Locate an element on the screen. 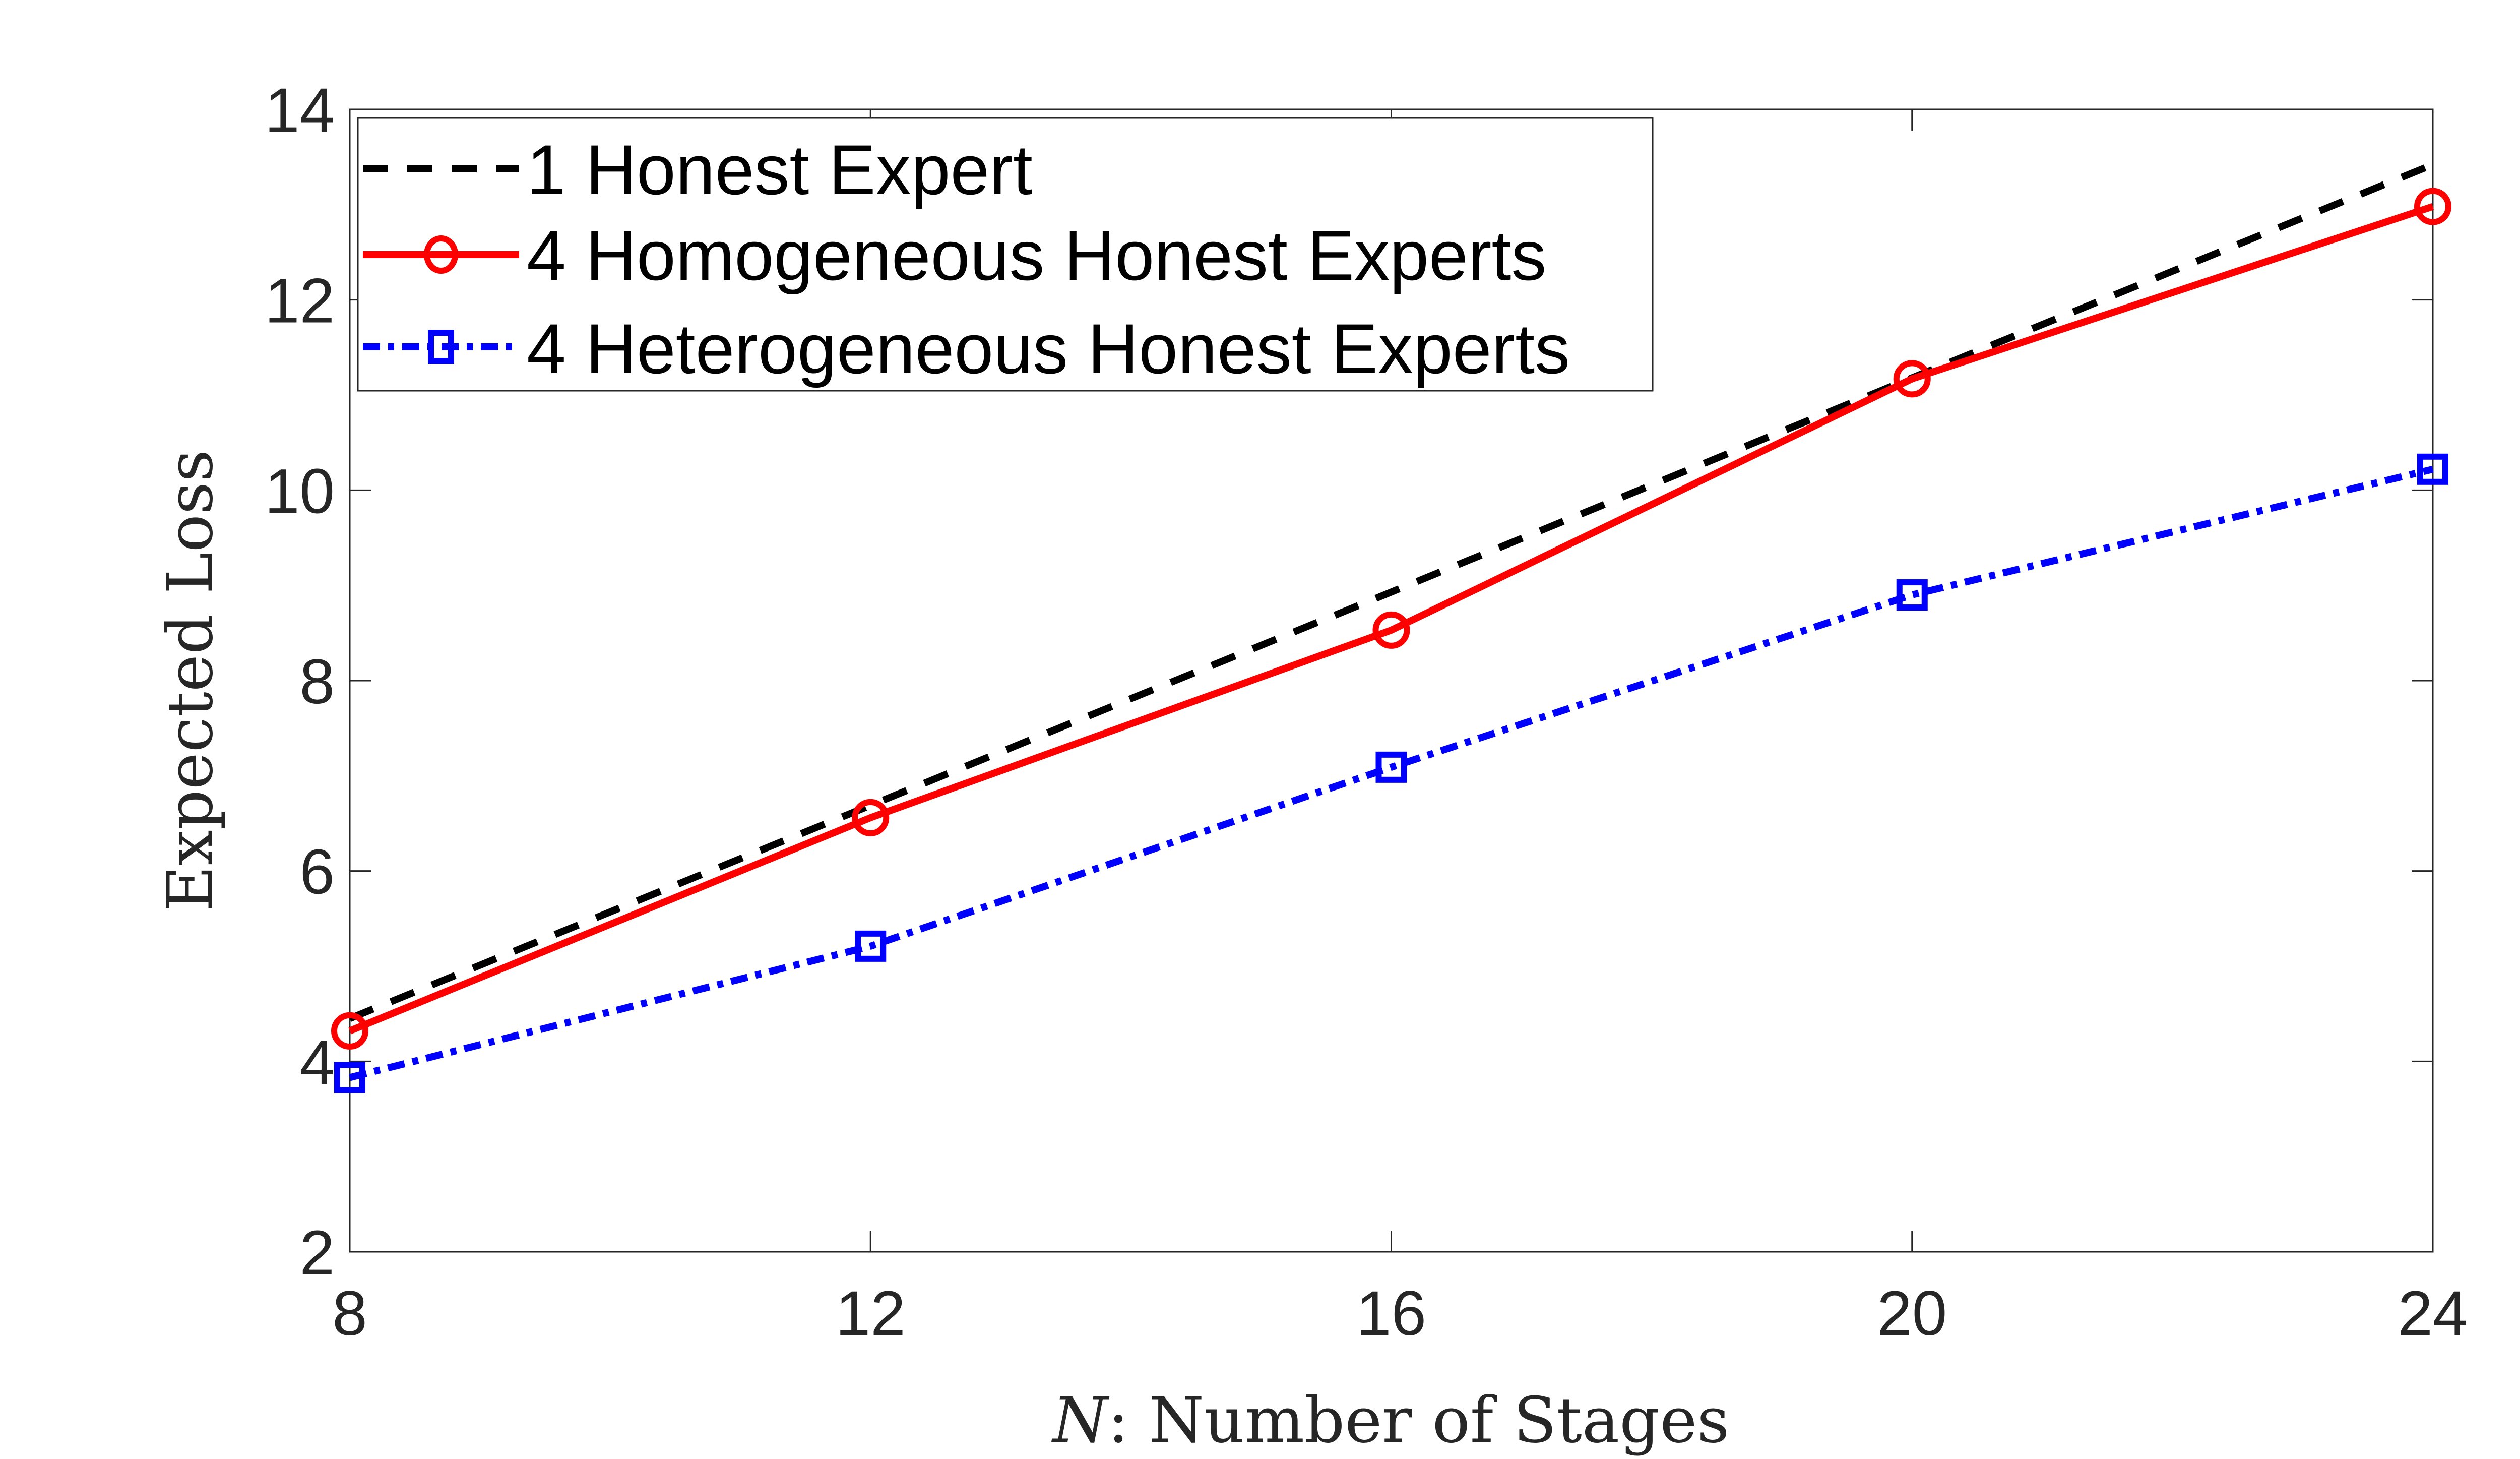 This screenshot has height=1459, width=2520. y-tick-label: 4 is located at coordinates (317, 1062).